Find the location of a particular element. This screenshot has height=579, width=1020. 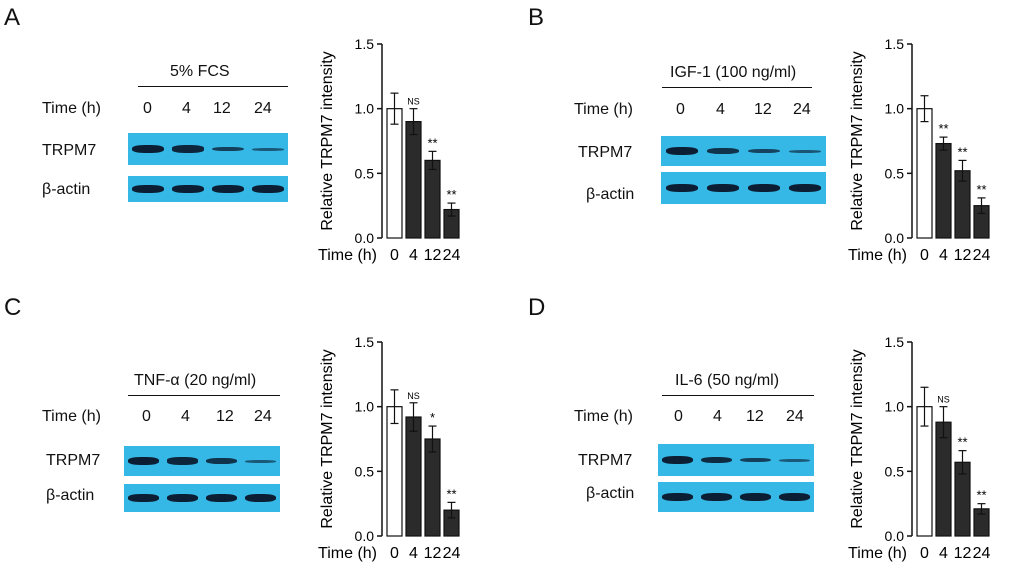

panel-label: D is located at coordinates (537, 307).